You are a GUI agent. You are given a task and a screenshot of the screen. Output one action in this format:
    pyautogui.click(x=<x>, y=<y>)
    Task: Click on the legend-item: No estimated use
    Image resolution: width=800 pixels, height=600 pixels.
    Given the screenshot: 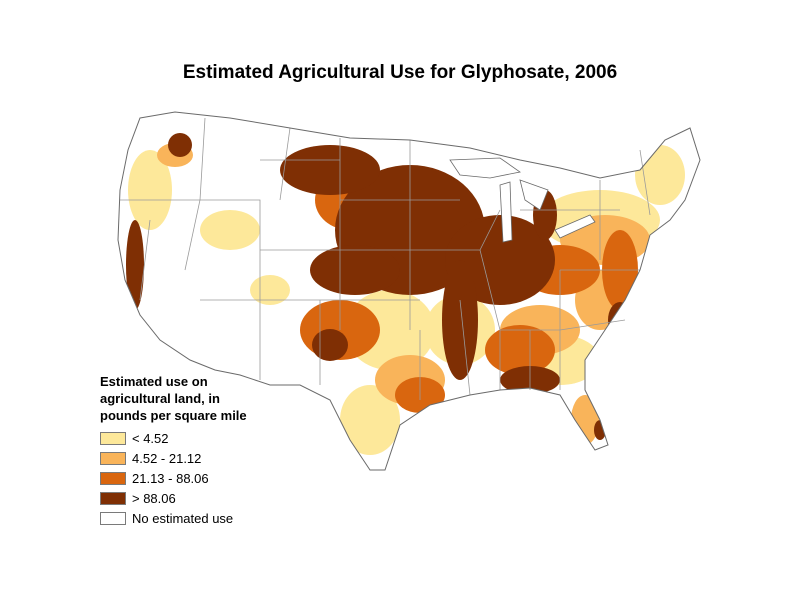 What is the action you would take?
    pyautogui.click(x=200, y=518)
    